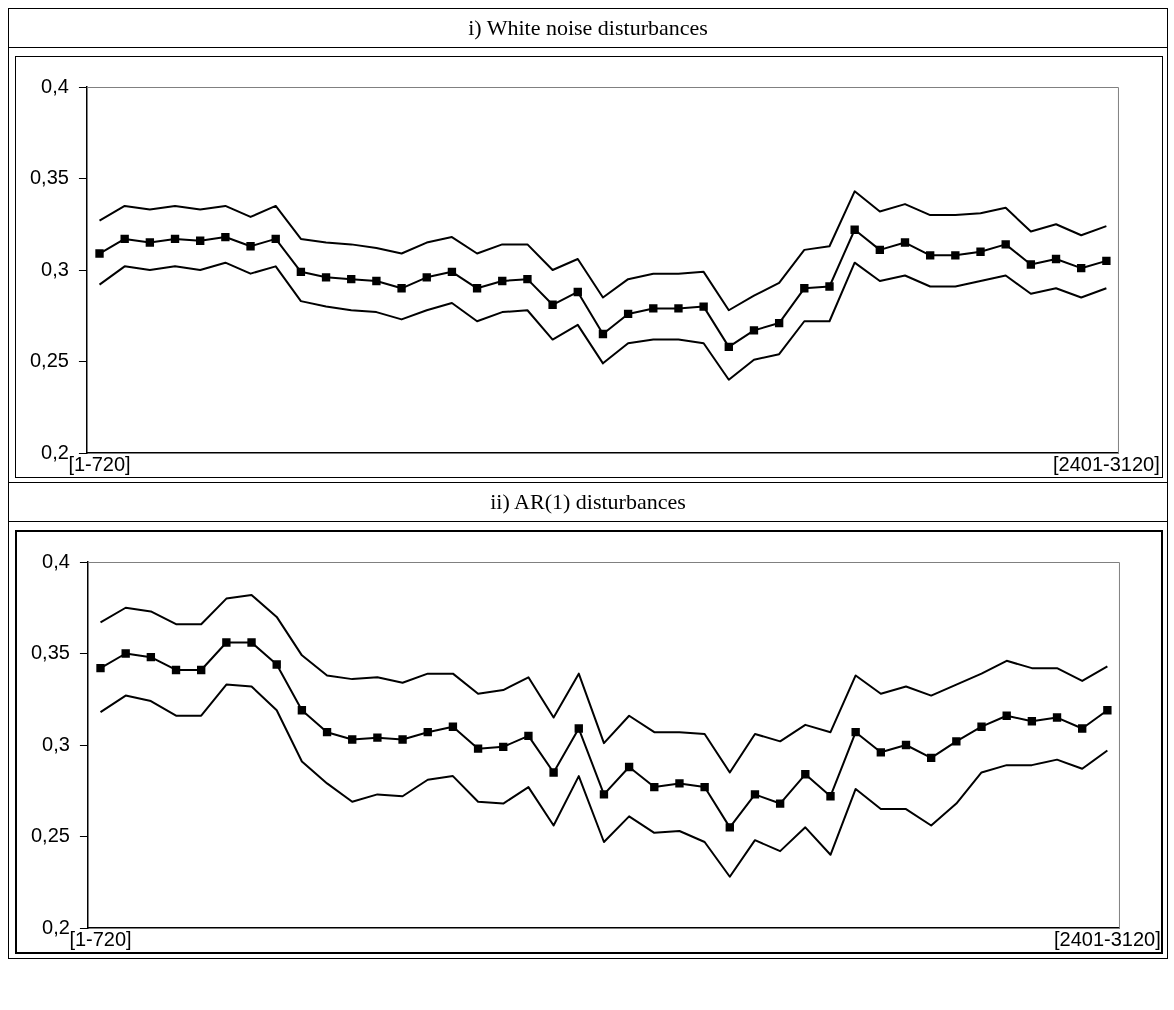  I want to click on chart-title: ii) AR(1) disturbances, so click(588, 502).